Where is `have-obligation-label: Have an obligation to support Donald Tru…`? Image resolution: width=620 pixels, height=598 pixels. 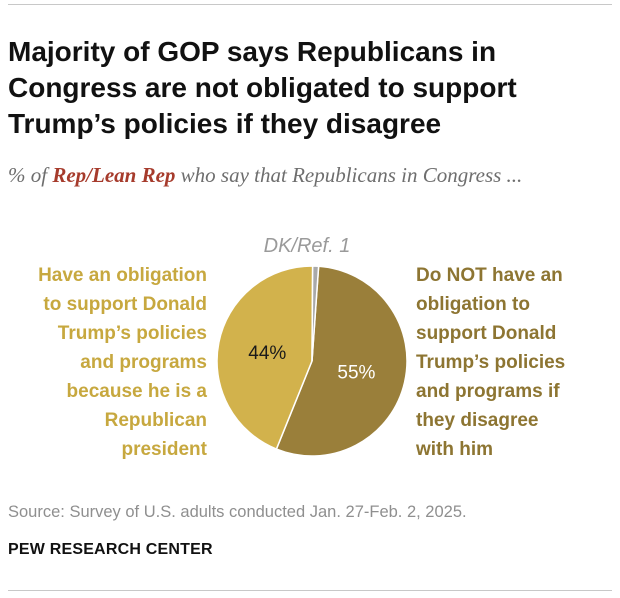 have-obligation-label: Have an obligation to support Donald Tru… is located at coordinates (122, 362).